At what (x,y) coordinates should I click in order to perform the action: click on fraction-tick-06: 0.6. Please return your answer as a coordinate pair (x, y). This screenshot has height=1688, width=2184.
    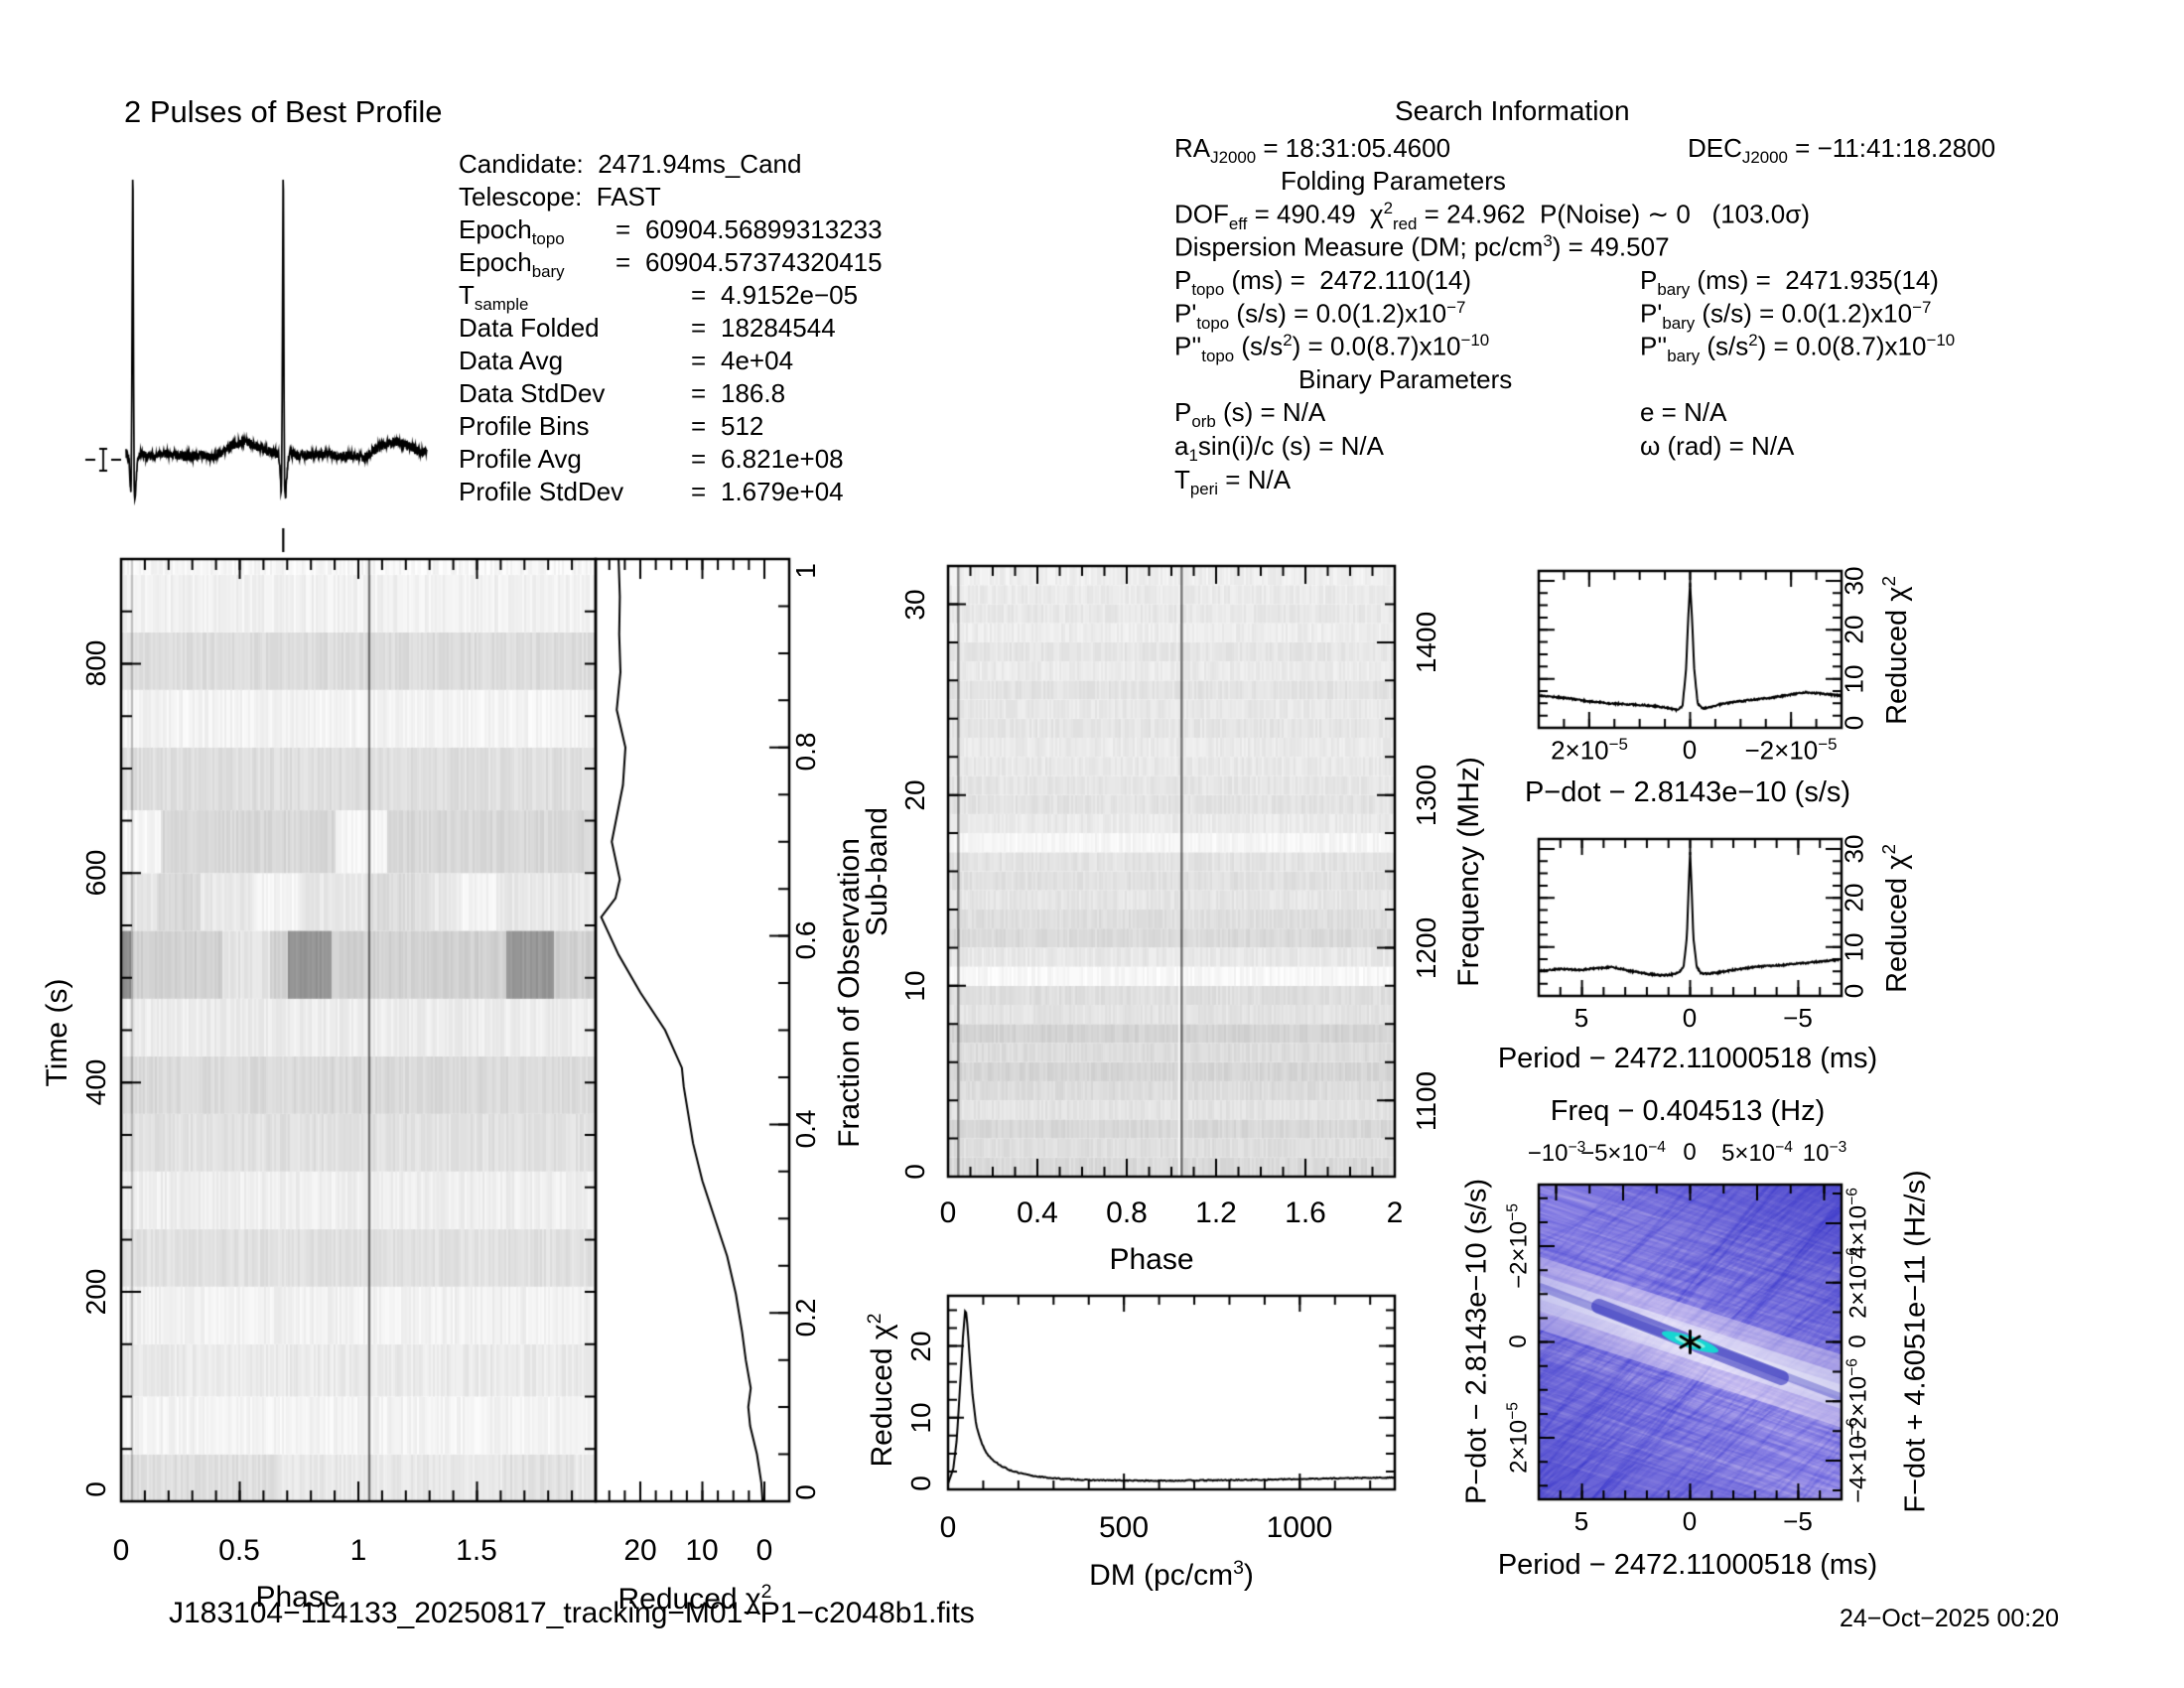
    Looking at the image, I should click on (805, 940).